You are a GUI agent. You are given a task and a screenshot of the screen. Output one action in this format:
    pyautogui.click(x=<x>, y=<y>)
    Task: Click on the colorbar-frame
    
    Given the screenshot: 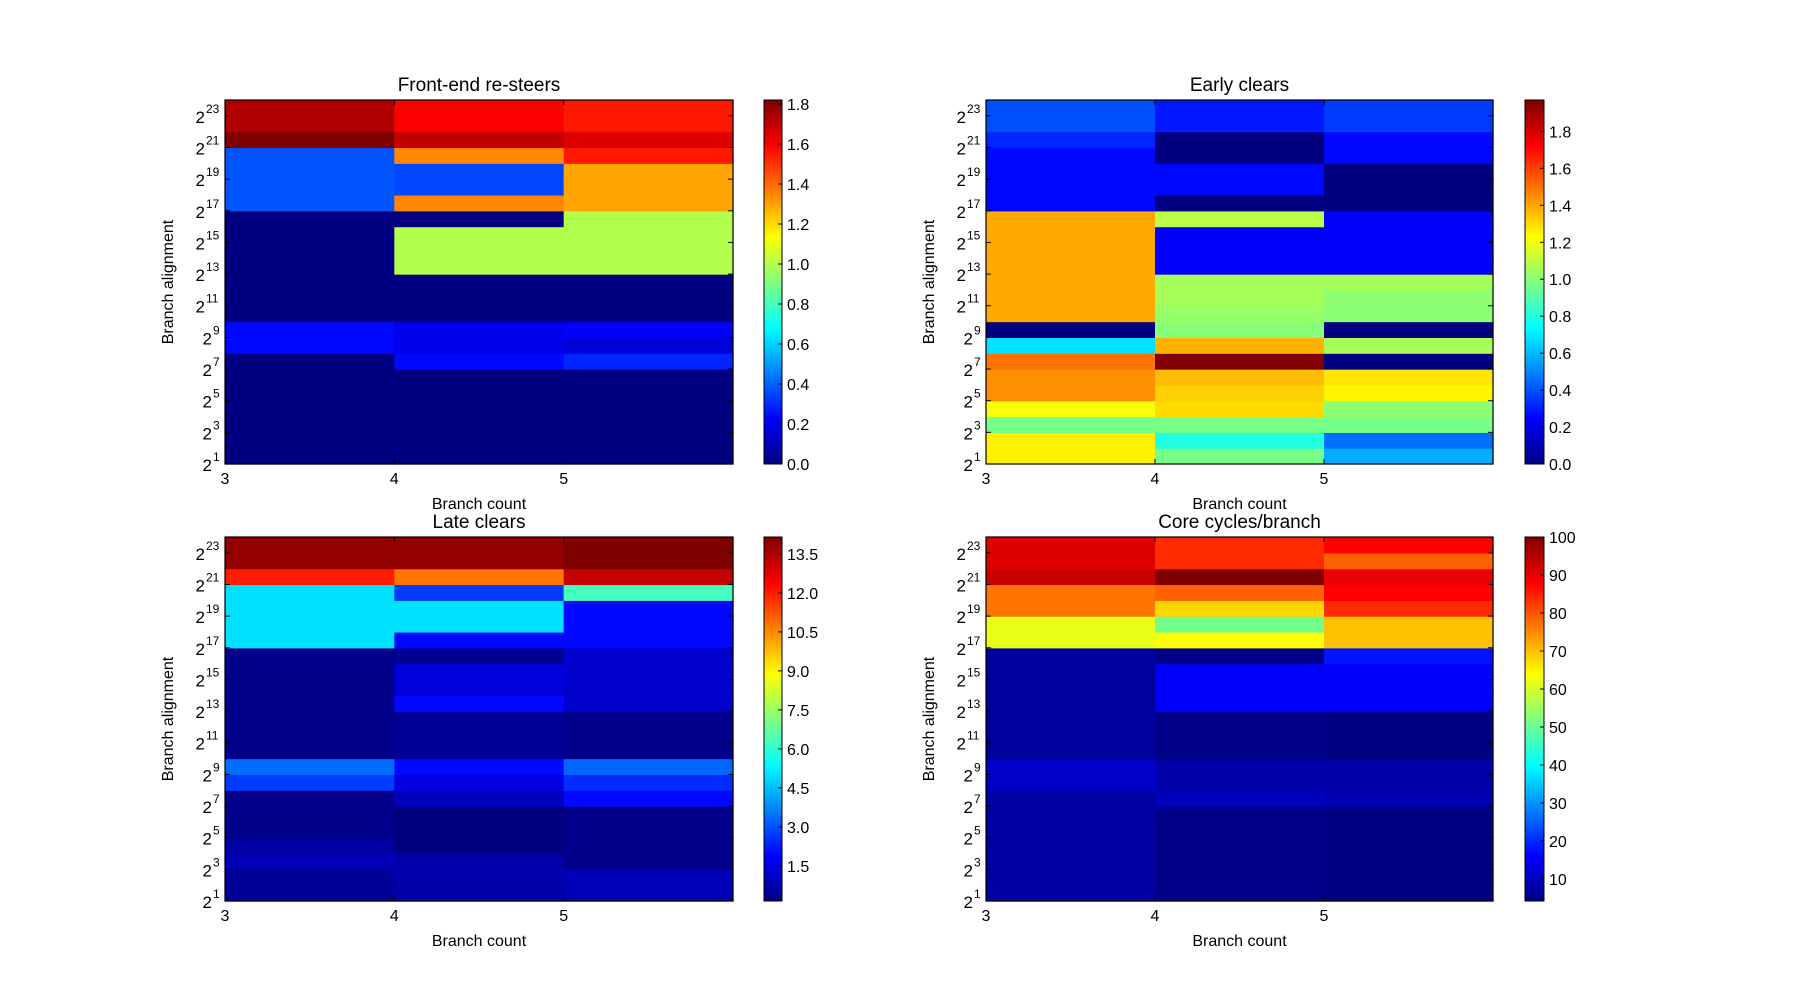 What is the action you would take?
    pyautogui.click(x=1534, y=719)
    